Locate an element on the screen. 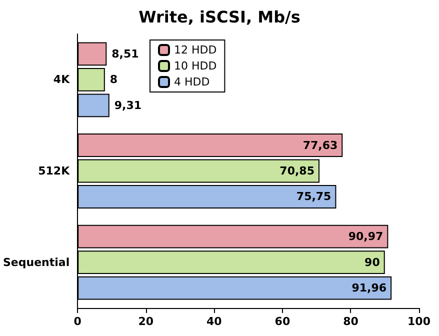 The height and width of the screenshot is (336, 439). legend-label: 10 HDD is located at coordinates (195, 66).